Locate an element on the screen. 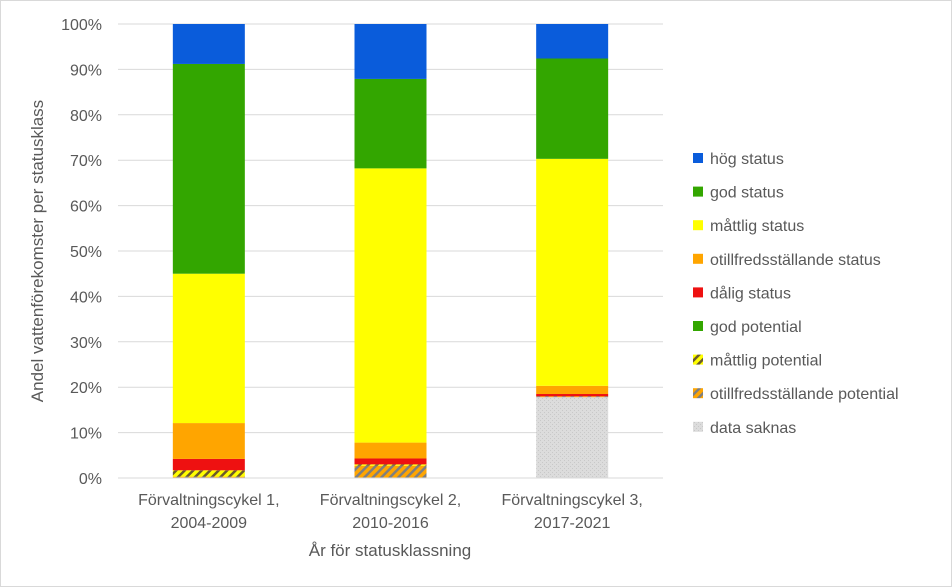 This screenshot has height=587, width=952. y-tick-label: 90% is located at coordinates (86, 70).